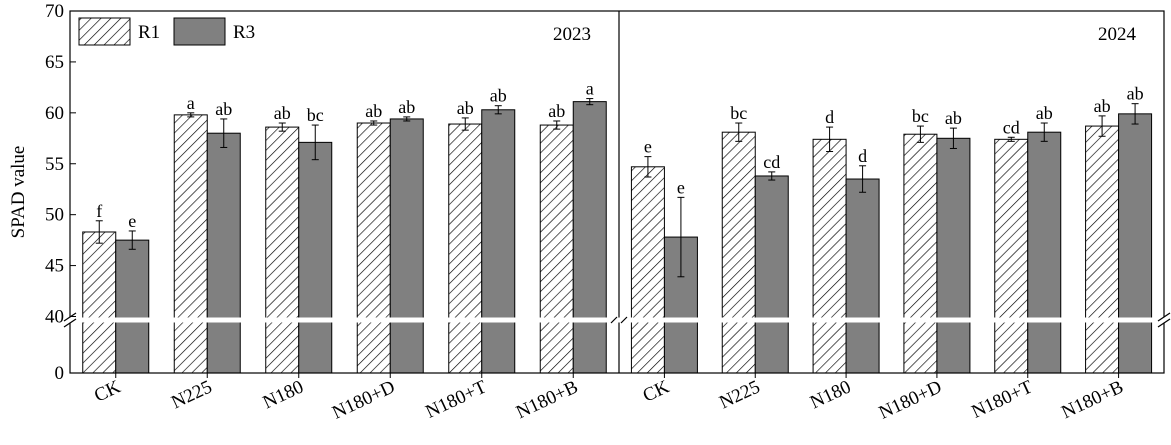  I want to click on y-tick-label: 55, so click(54, 164).